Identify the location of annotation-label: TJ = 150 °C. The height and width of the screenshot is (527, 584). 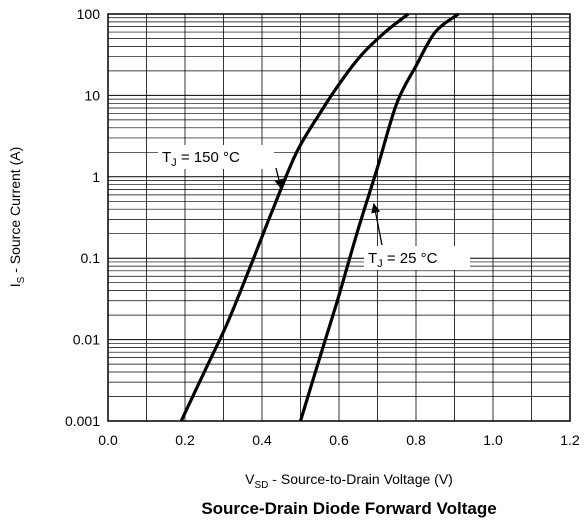
(201, 159).